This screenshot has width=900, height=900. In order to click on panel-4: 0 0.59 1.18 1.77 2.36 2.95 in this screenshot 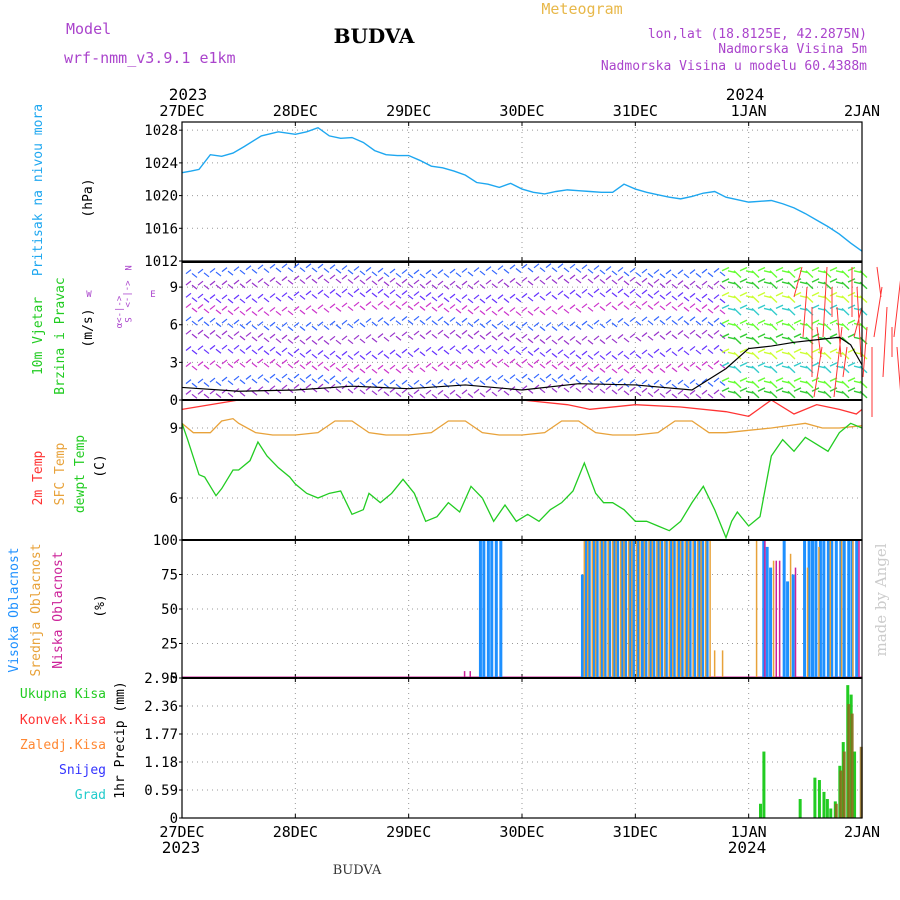, I will do `click(503, 749)`.